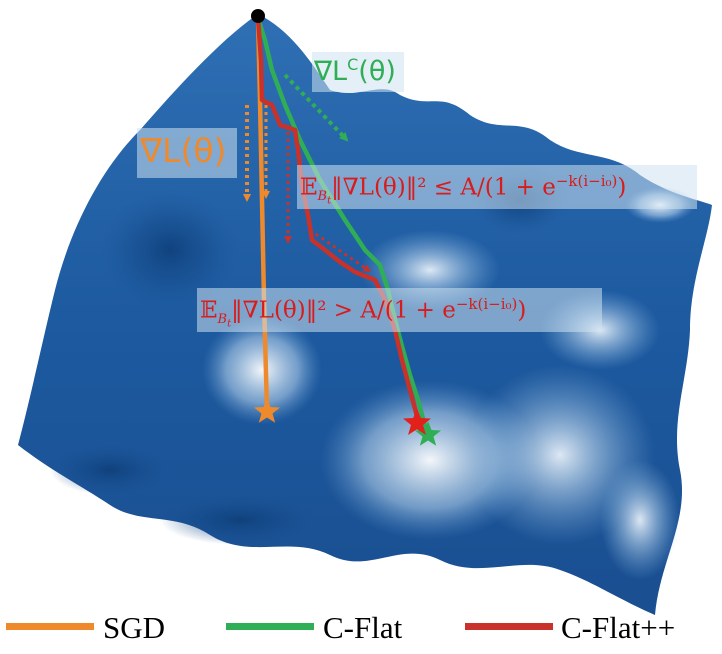 This screenshot has width=722, height=654. Describe the element at coordinates (316, 107) in the screenshot. I see `cflat-gradient-arrow` at that location.